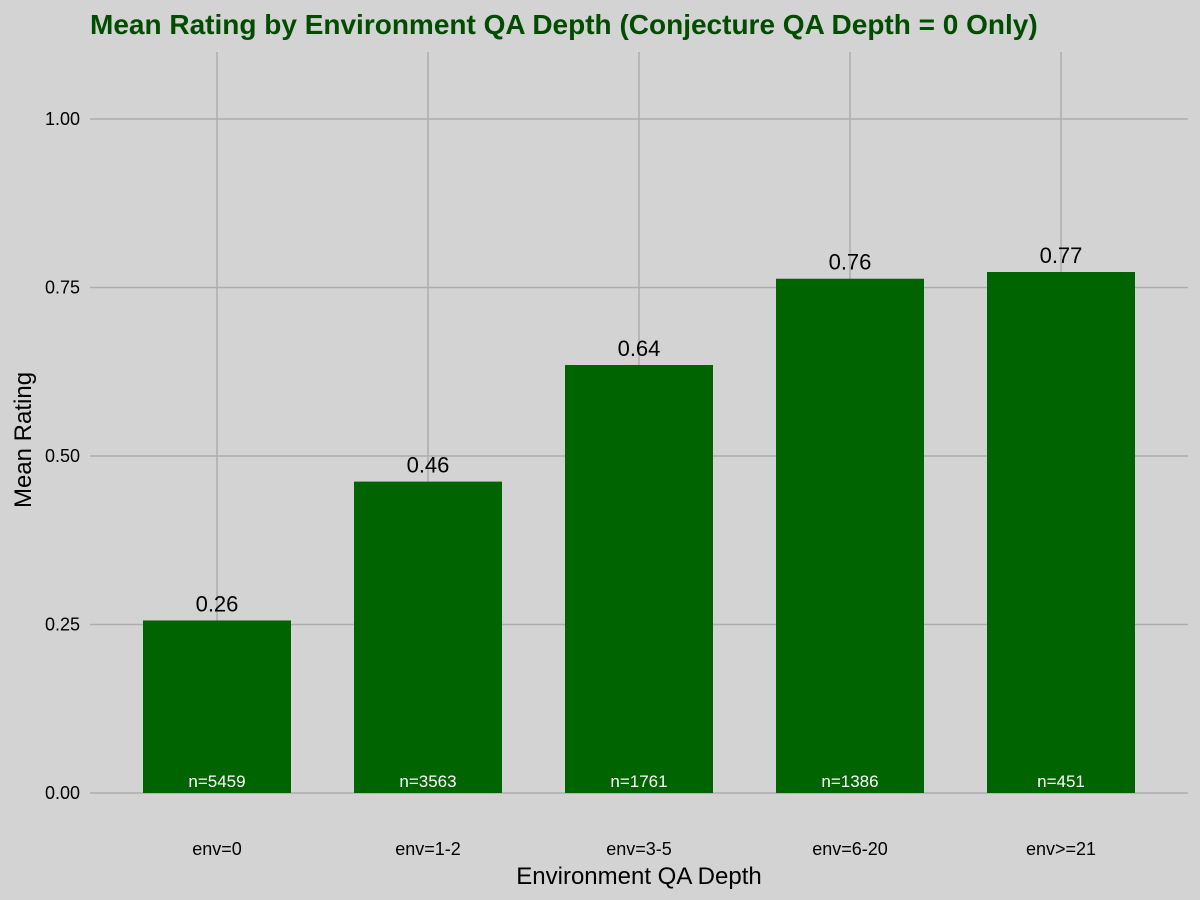 The image size is (1200, 900). I want to click on y-tick-label: 0.50, so click(62, 456).